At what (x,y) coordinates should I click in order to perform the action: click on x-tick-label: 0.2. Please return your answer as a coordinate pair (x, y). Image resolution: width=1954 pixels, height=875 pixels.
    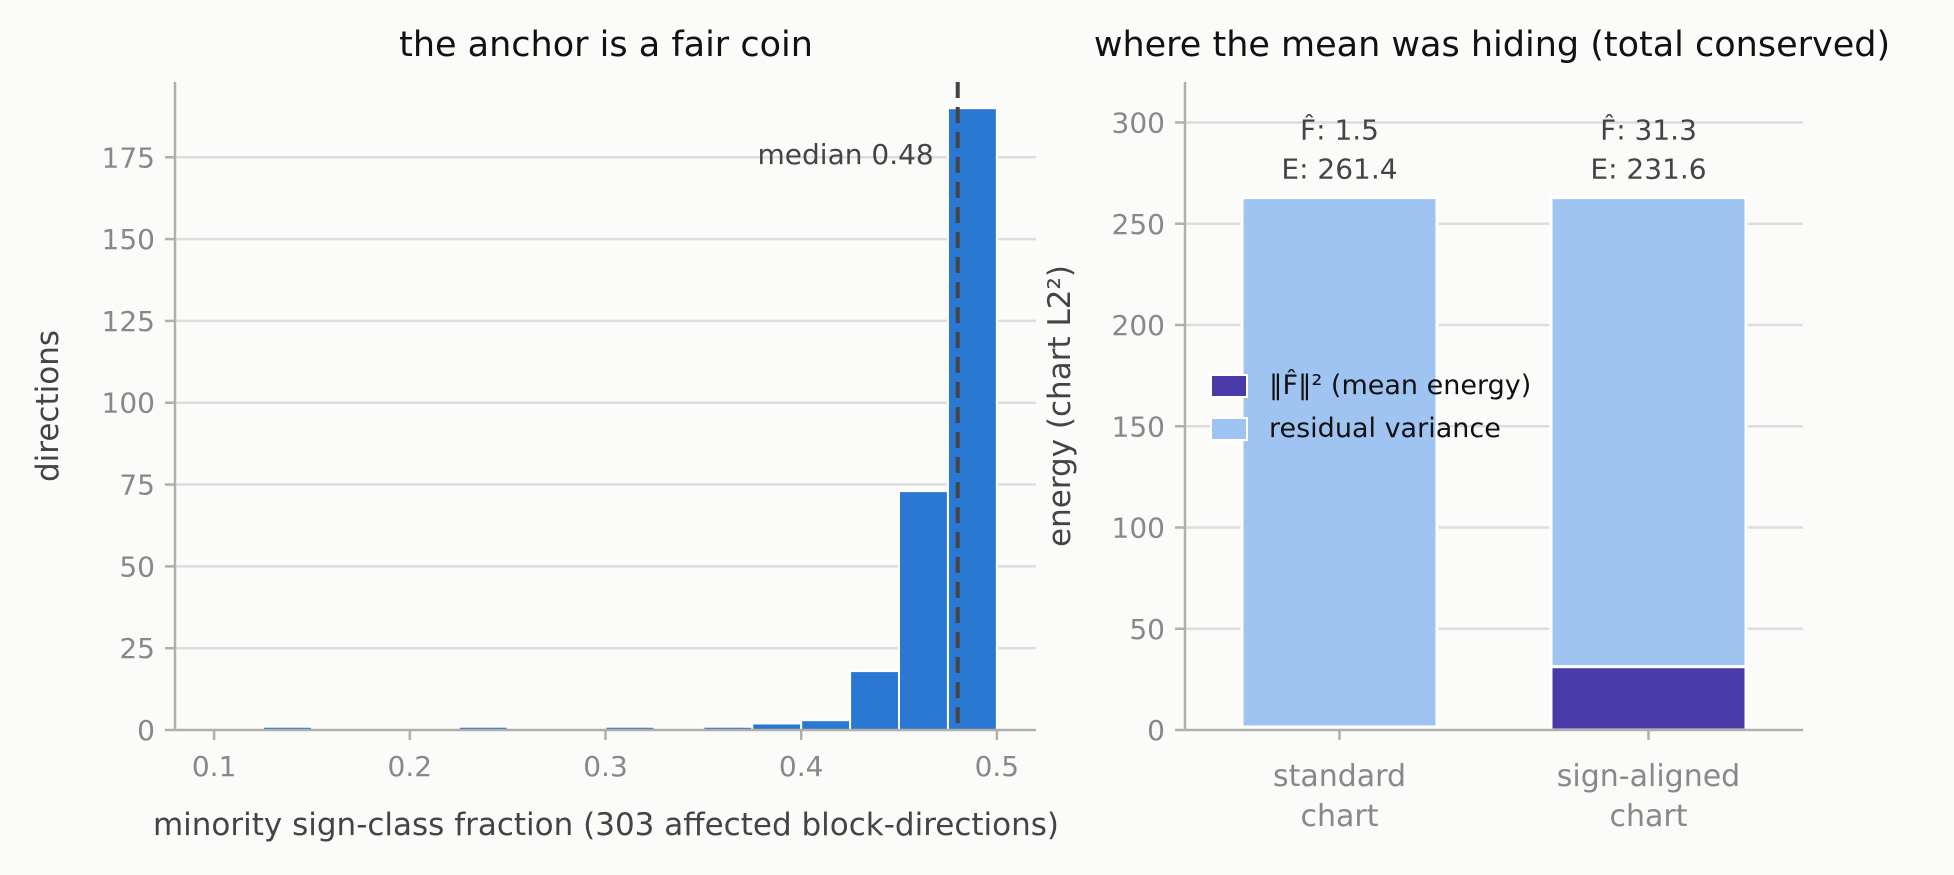
    Looking at the image, I should click on (410, 766).